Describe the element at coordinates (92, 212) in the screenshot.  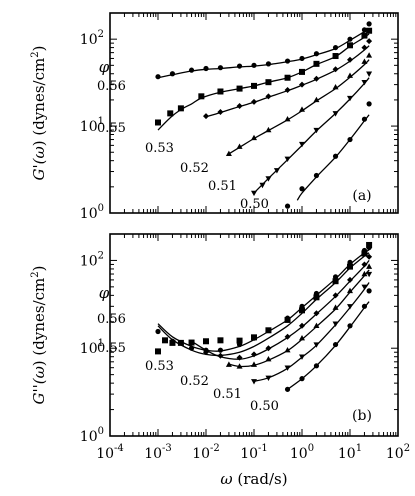
I see `y-tick-label: 10⁰` at that location.